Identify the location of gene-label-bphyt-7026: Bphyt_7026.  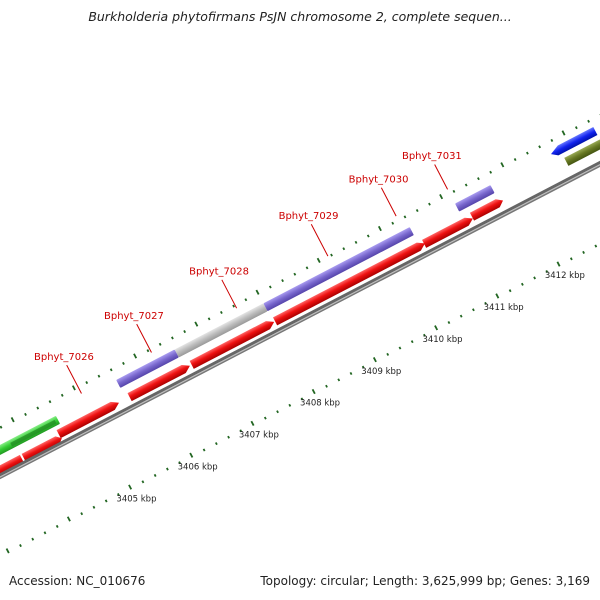
(64, 357).